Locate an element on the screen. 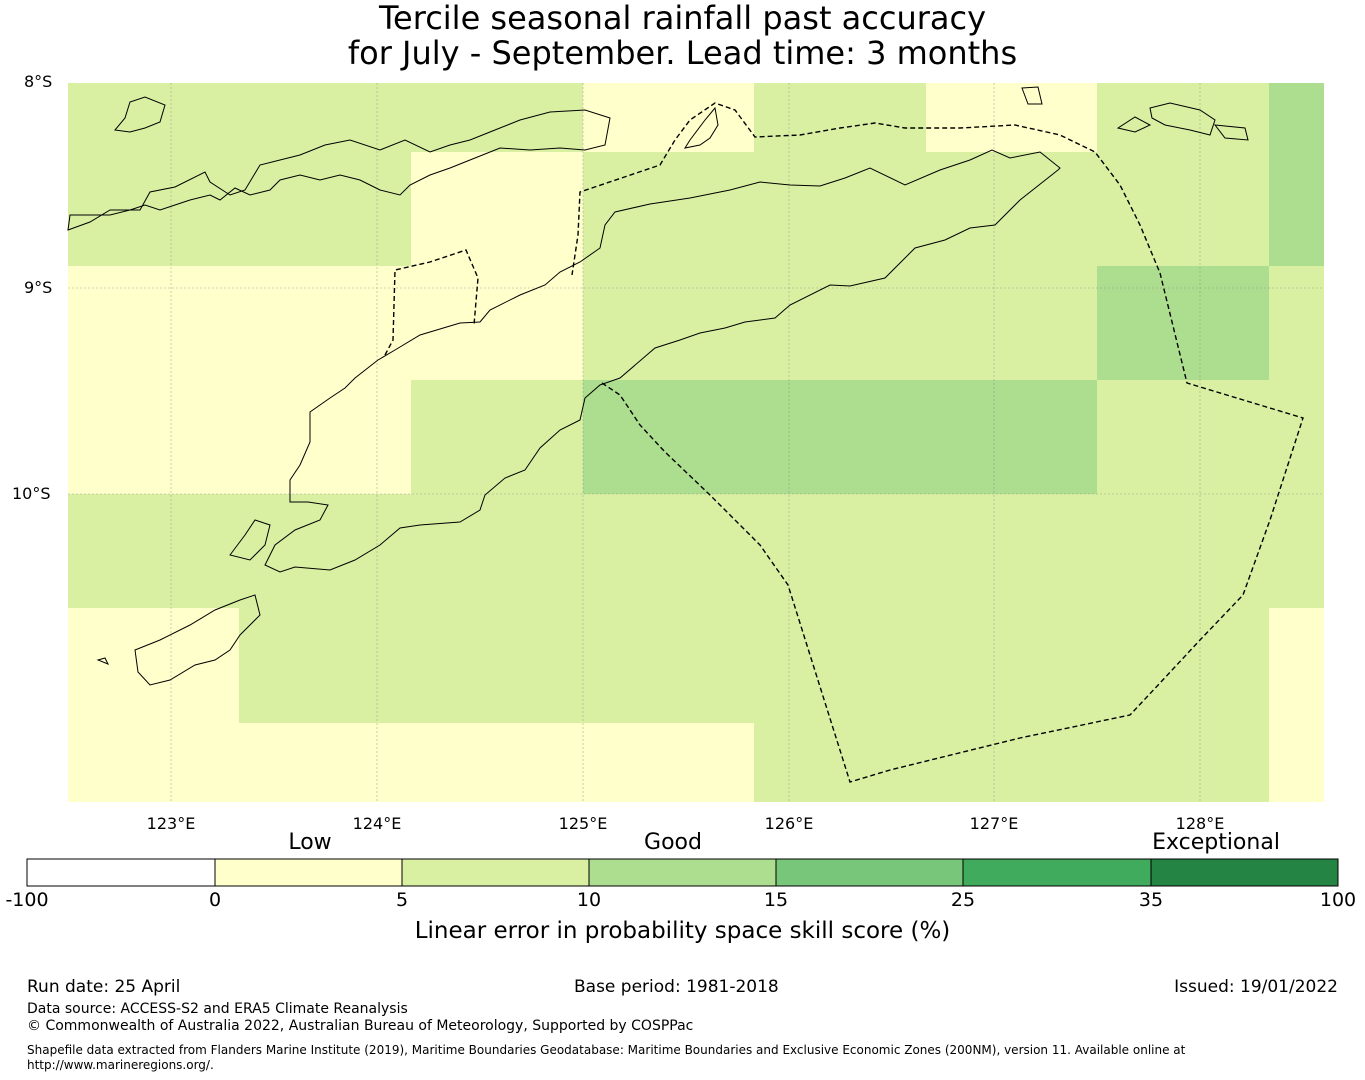 Image resolution: width=1365 pixels, height=1080 pixels. colorbar-tick: 0 is located at coordinates (215, 900).